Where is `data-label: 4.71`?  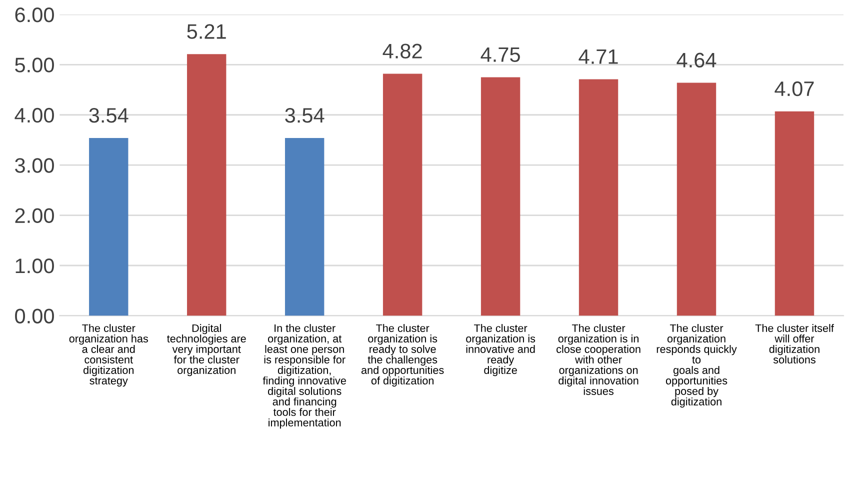
data-label: 4.71 is located at coordinates (598, 56).